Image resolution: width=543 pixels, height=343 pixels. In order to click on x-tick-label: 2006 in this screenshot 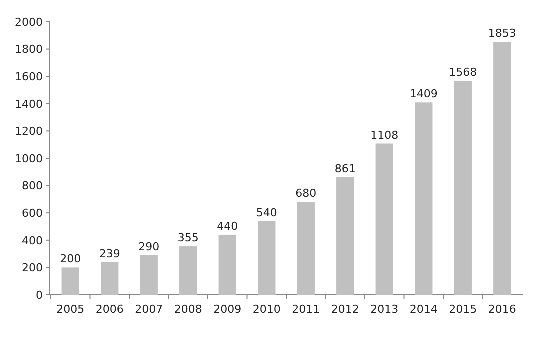, I will do `click(110, 309)`.